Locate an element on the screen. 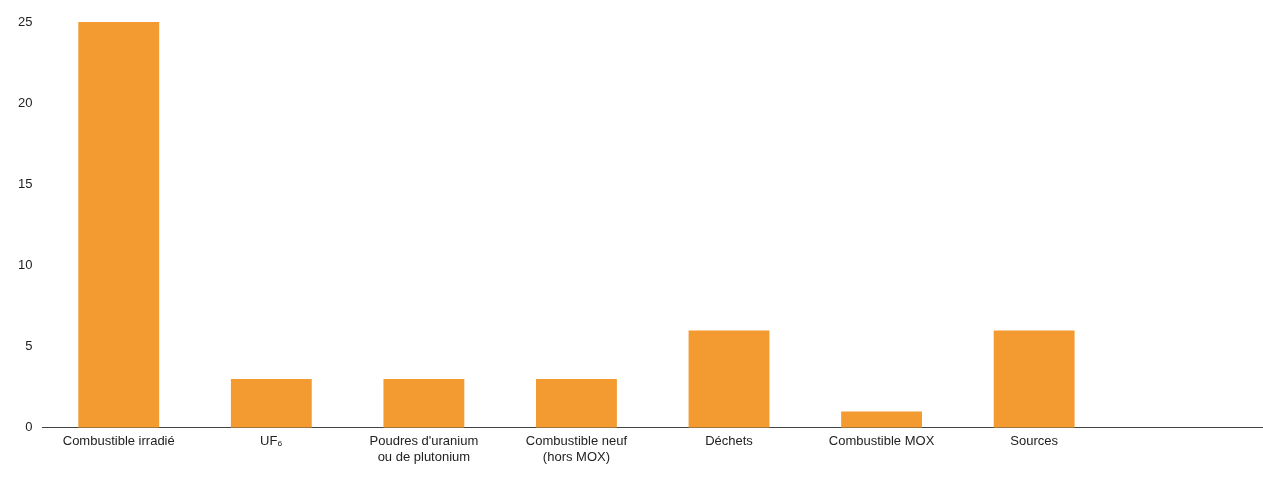 This screenshot has height=479, width=1263. y-tick-label: 20 is located at coordinates (25, 102).